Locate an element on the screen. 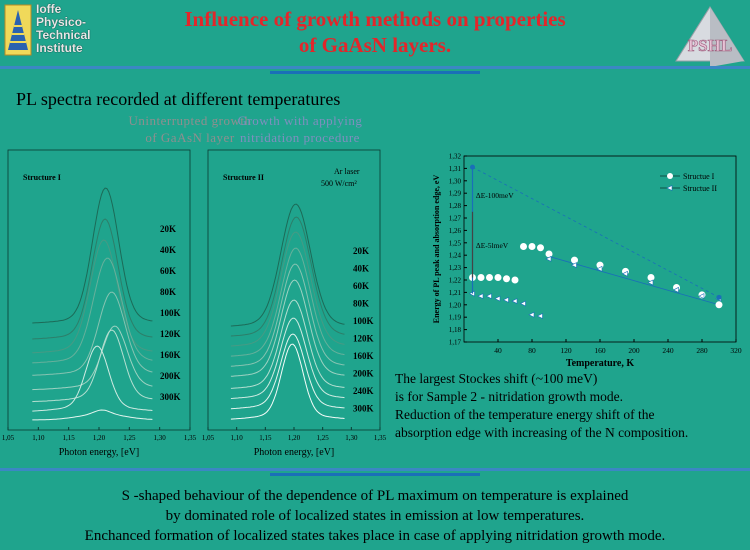 The width and height of the screenshot is (750, 550). y-tick-label: 1,26 is located at coordinates (455, 231).